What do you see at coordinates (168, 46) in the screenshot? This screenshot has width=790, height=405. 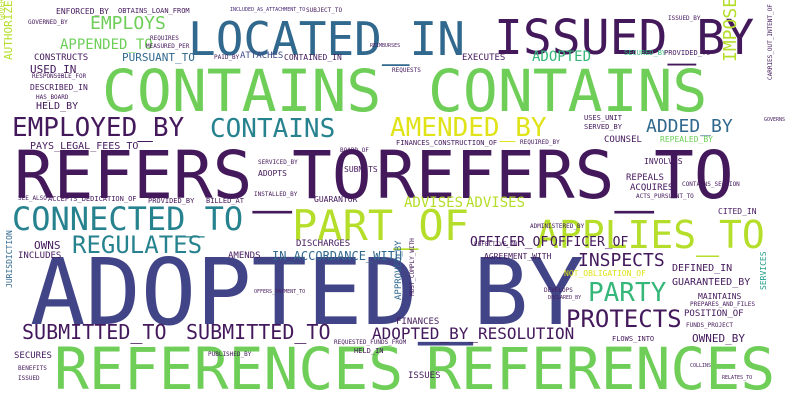 I see `word-measured-per: MEASURED_PER` at bounding box center [168, 46].